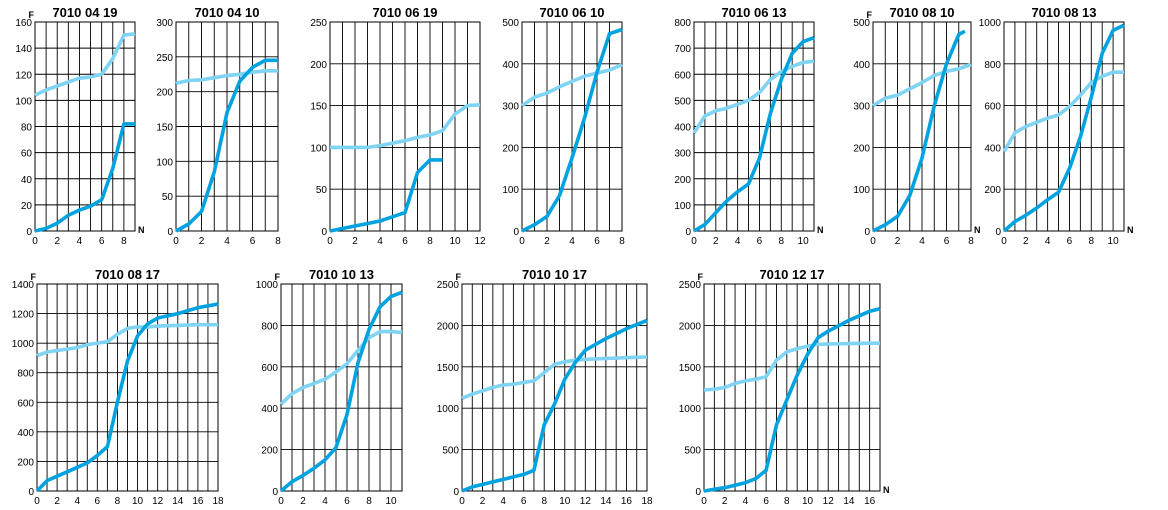 The image size is (1168, 510). Describe the element at coordinates (861, 107) in the screenshot. I see `y-tick-label: 300` at that location.